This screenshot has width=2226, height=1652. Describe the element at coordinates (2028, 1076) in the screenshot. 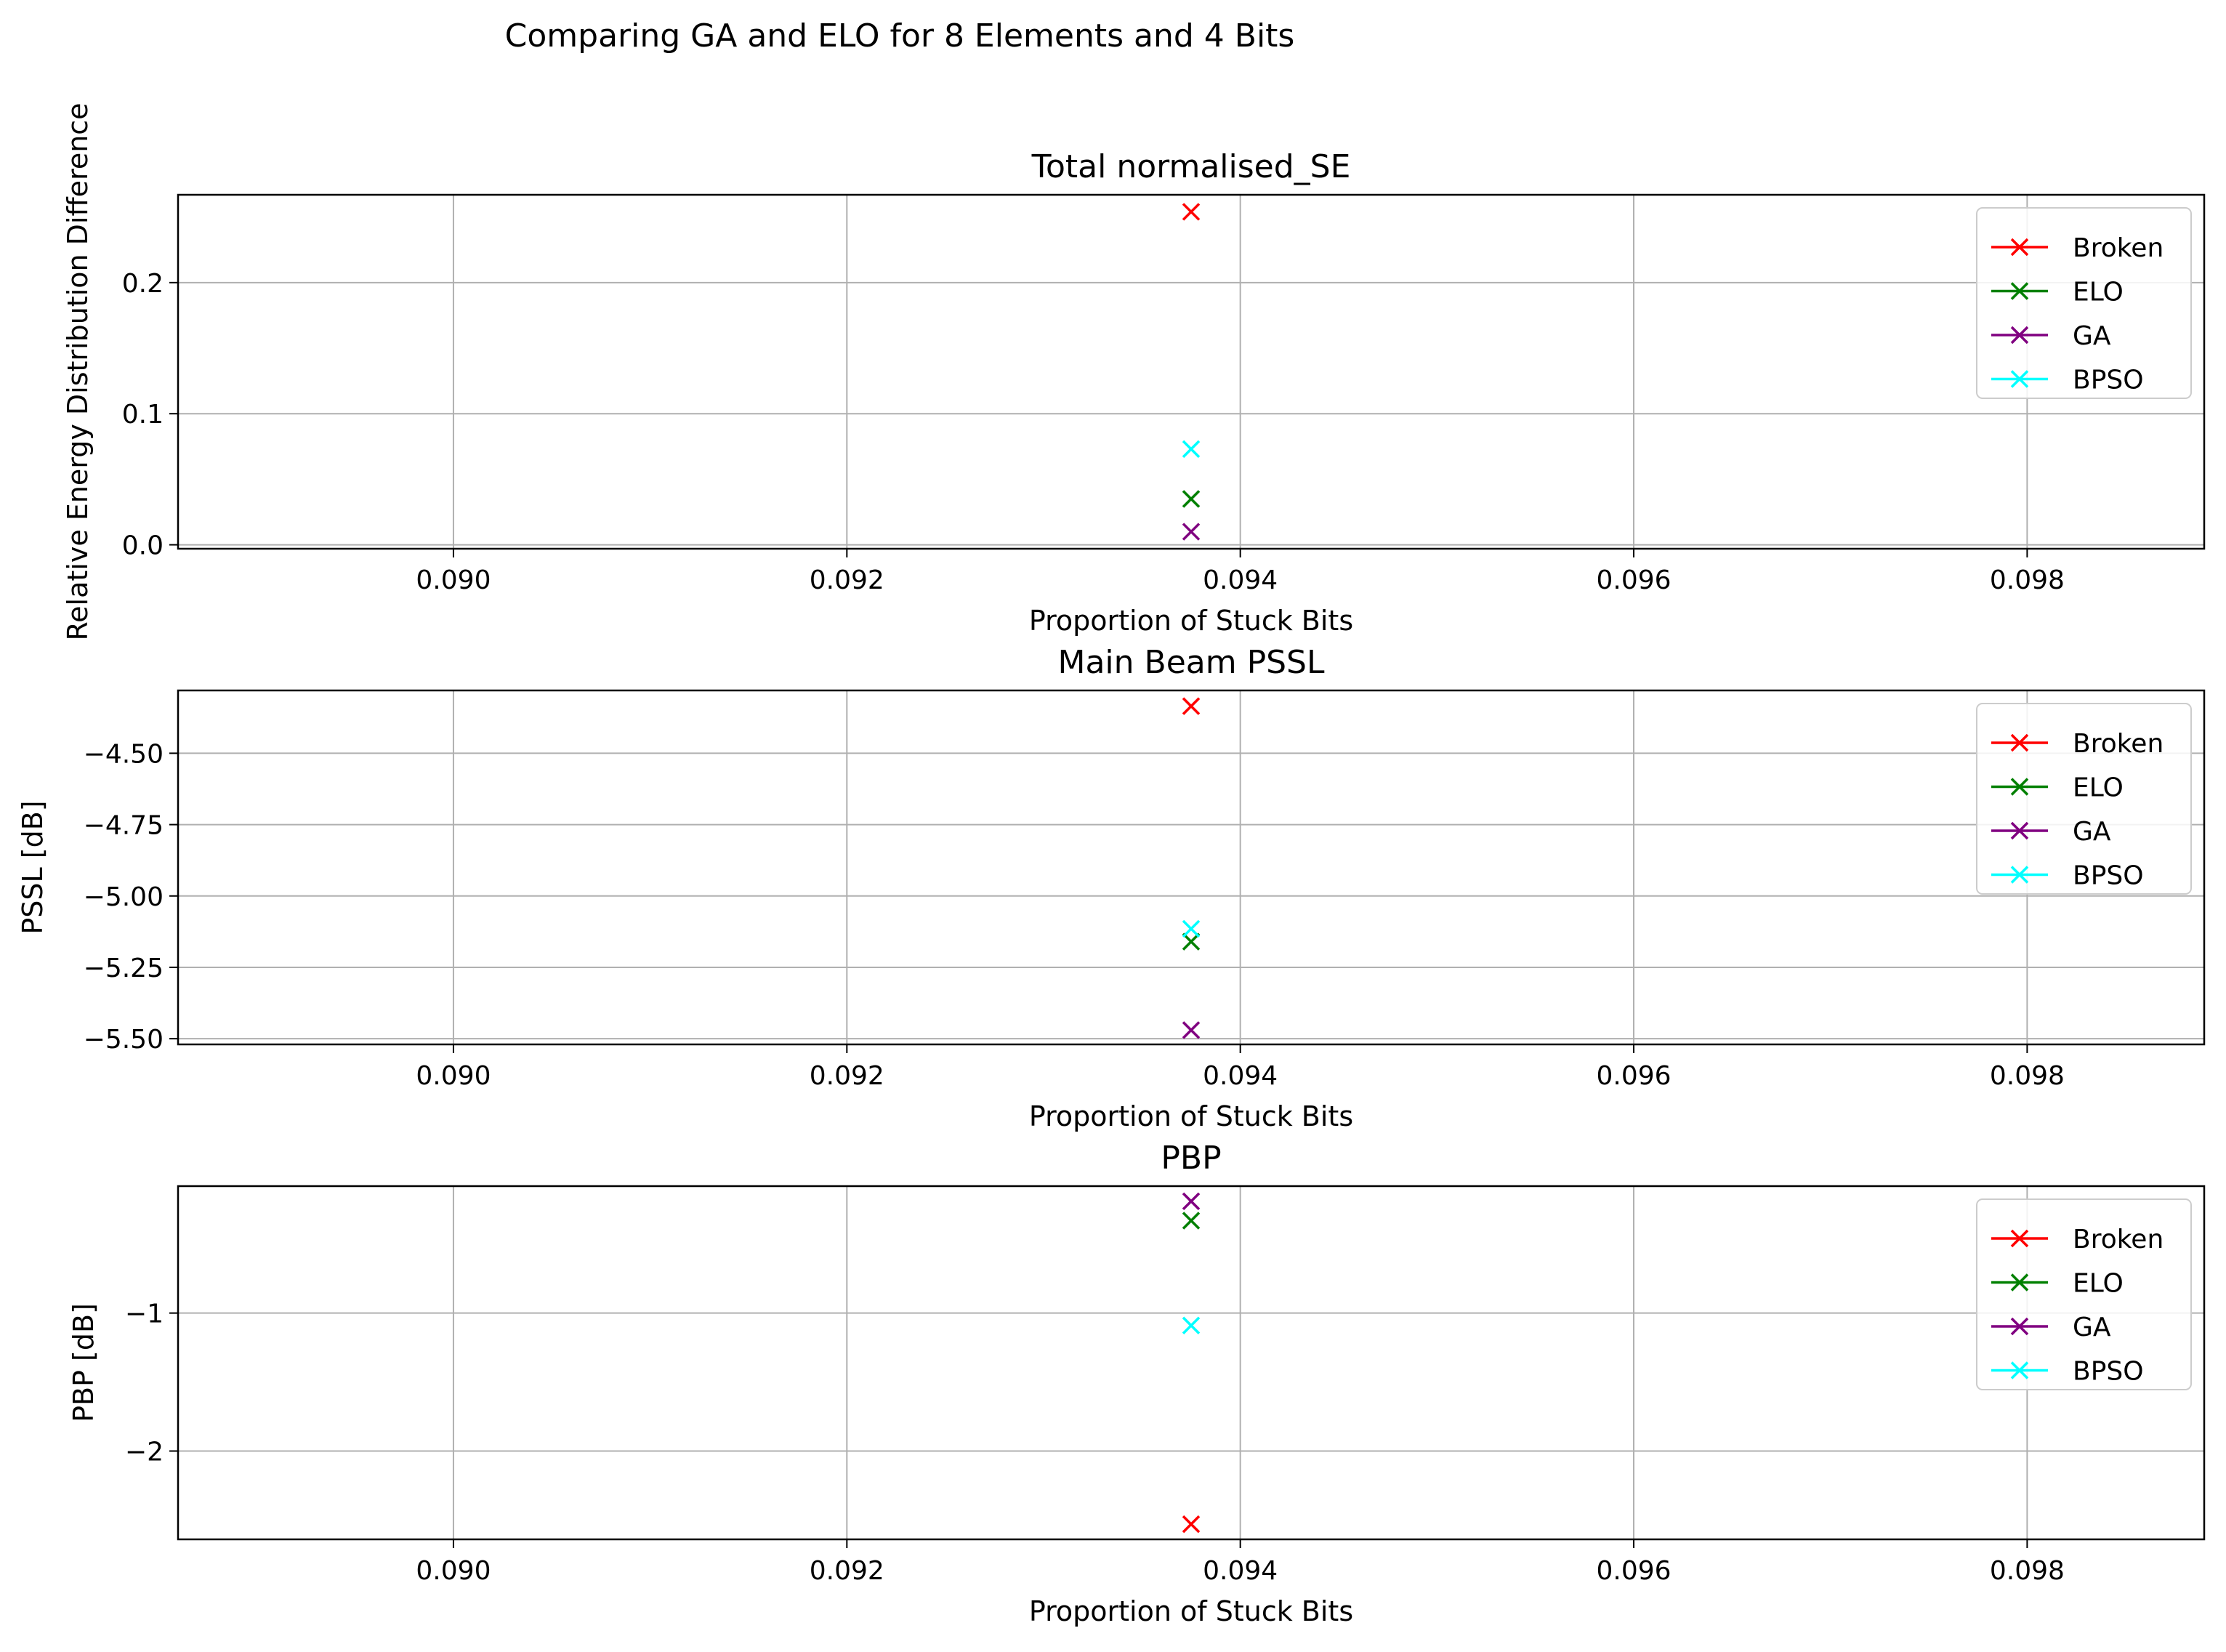

I see `panel-2-x-tick-label-4: 0.098` at that location.